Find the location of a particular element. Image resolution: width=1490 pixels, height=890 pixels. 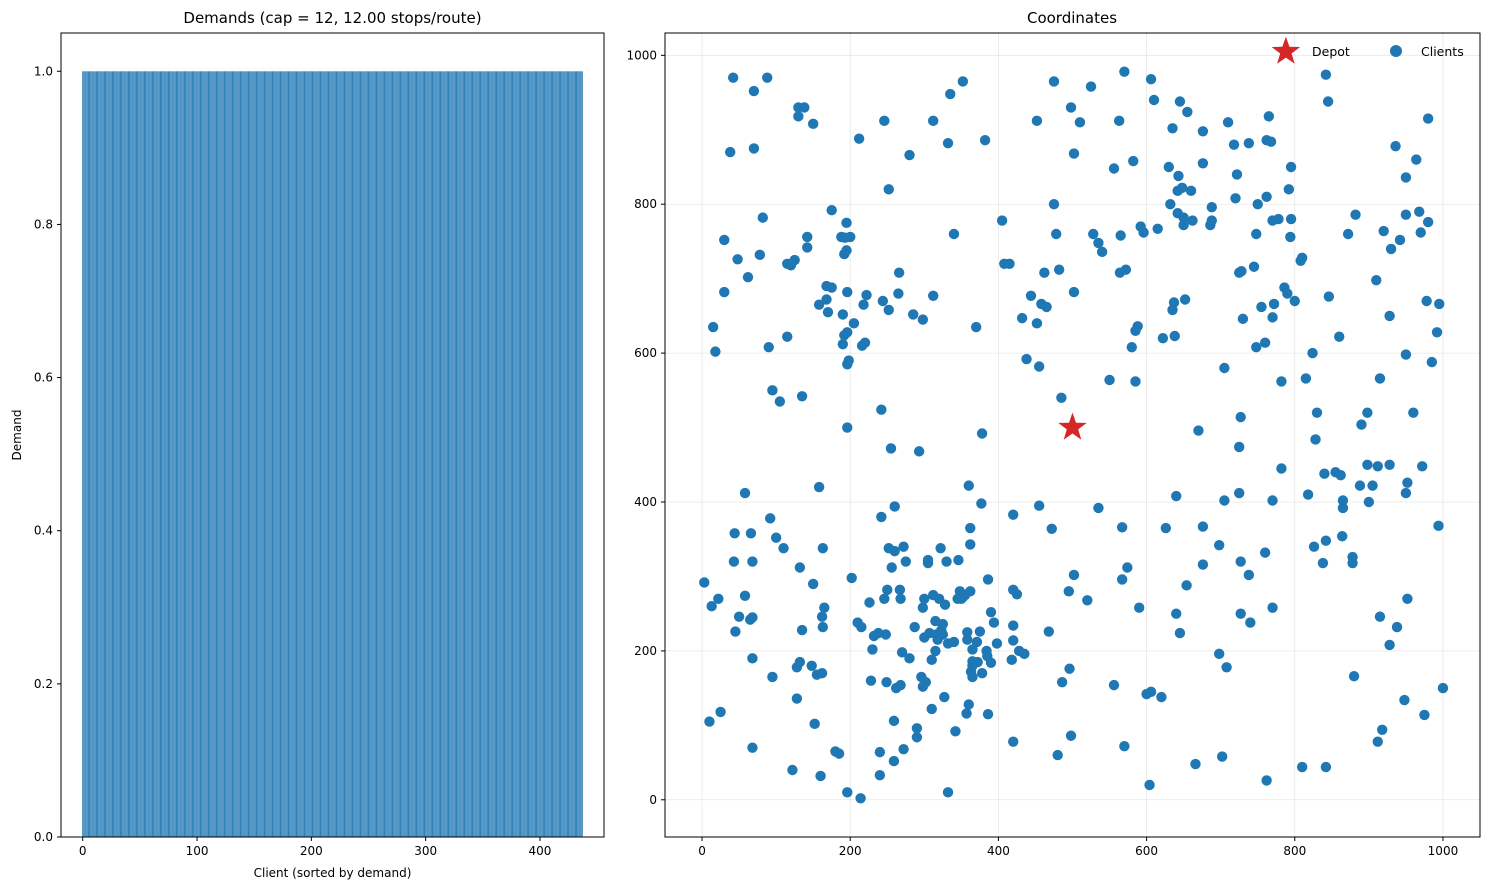

x-tick-label: 0 is located at coordinates (83, 851).